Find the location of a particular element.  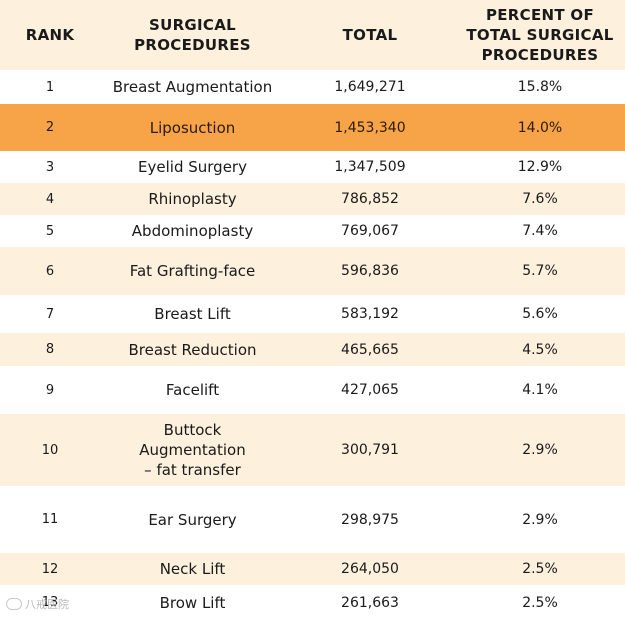

procedure-cell: Rhinoplasty is located at coordinates (192, 199).